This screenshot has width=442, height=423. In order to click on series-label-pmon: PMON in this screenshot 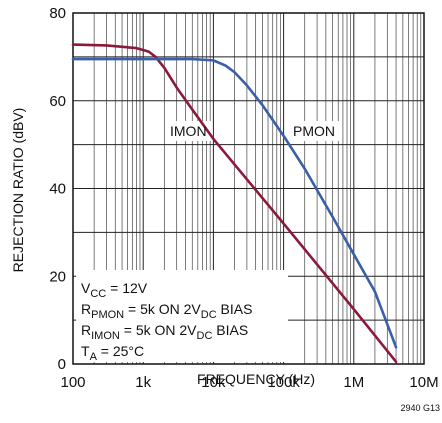, I will do `click(314, 131)`.